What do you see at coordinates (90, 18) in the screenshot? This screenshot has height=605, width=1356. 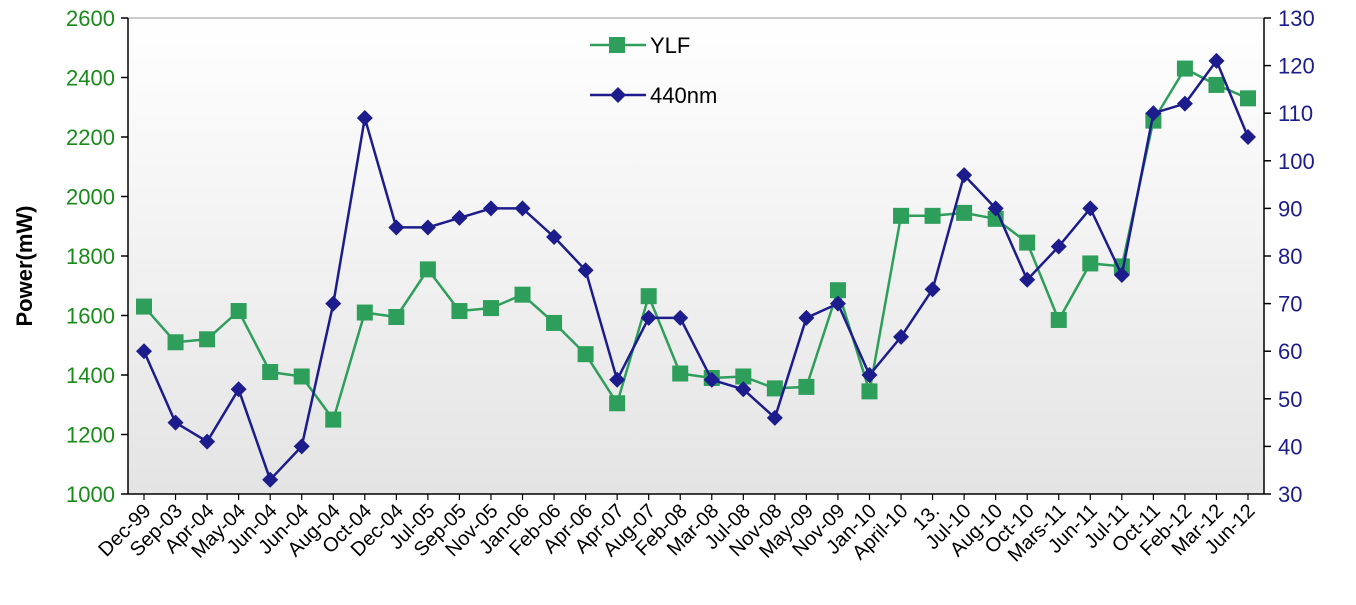 I see `y-left-tick-label: 2600` at bounding box center [90, 18].